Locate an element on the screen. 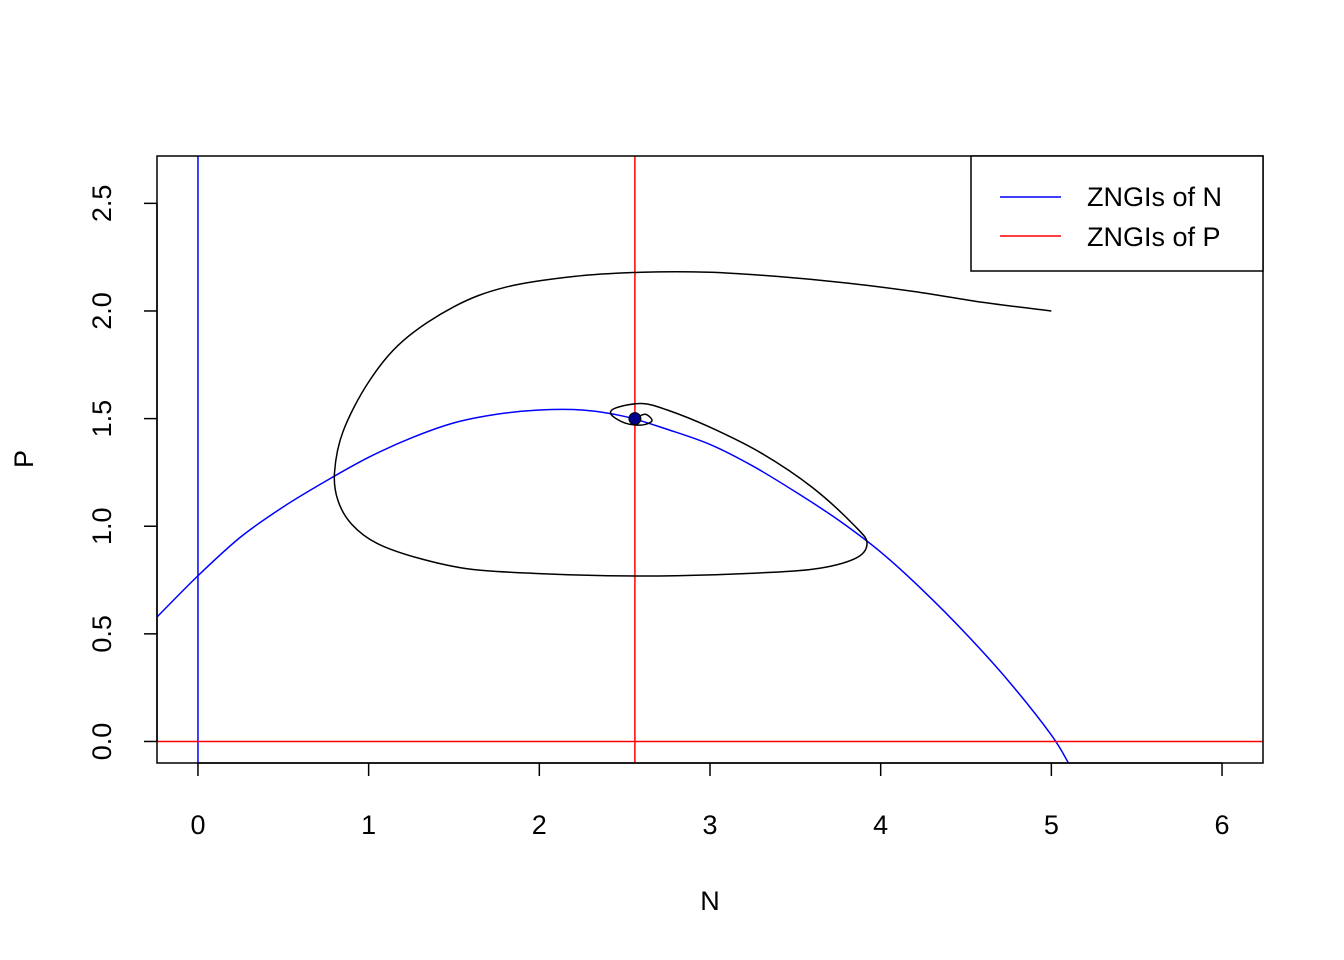  y-axis: 0.0 0.5 1.0 1.5 2.0 2.5 is located at coordinates (122, 473).